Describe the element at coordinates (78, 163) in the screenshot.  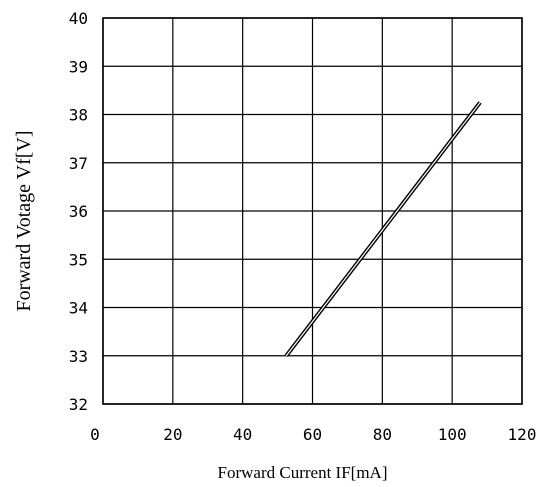
I see `y-tick-label: 37` at that location.